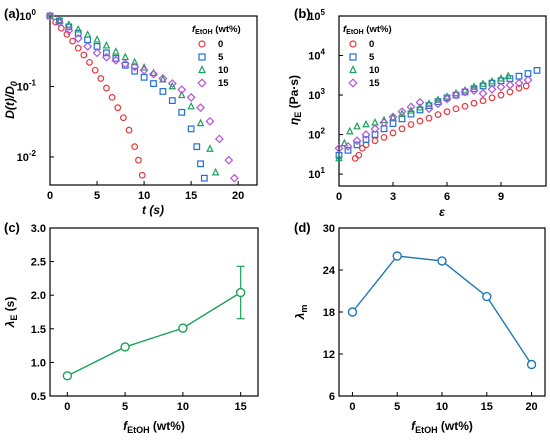 The image size is (550, 440). Describe the element at coordinates (97, 196) in the screenshot. I see `x-tick-label: 5` at that location.